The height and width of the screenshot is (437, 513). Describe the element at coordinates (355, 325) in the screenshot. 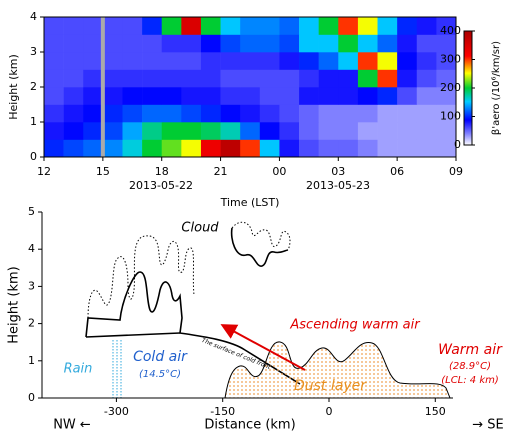

I see `ascending-label: Ascending warm air` at that location.